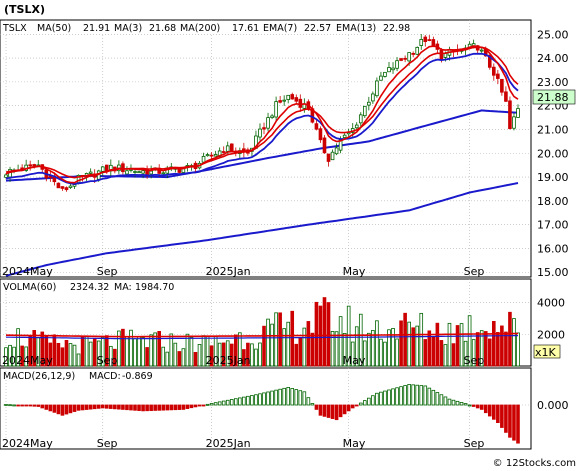 The height and width of the screenshot is (471, 580). Describe the element at coordinates (154, 287) in the screenshot. I see `legend-volma-ma-value: 1984.70` at that location.